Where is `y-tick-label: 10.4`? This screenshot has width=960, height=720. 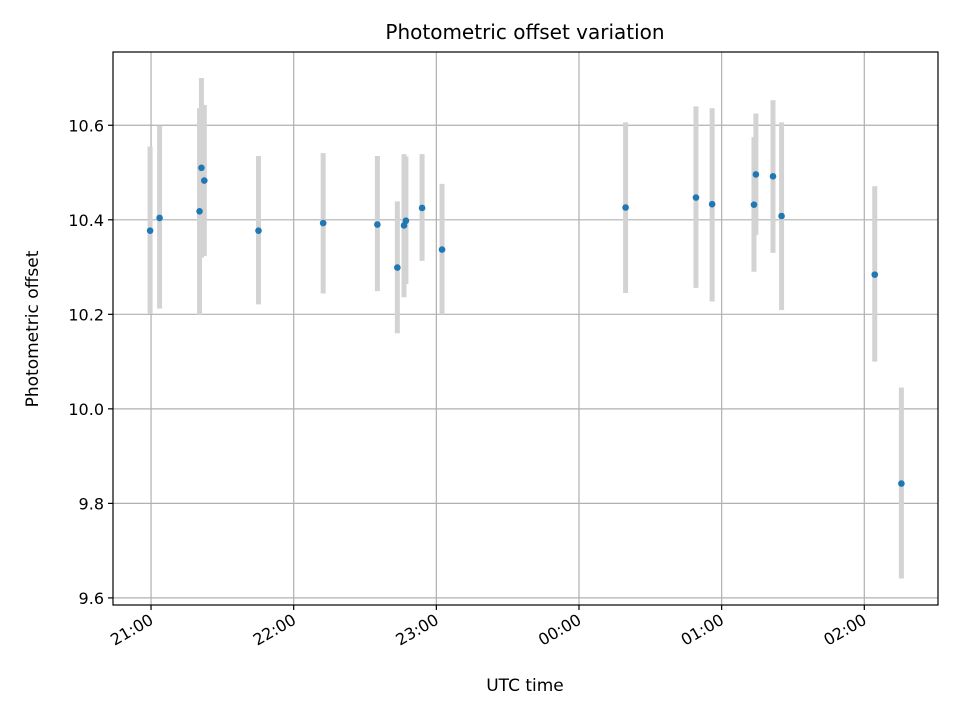
y-tick-label: 10.4 is located at coordinates (86, 220).